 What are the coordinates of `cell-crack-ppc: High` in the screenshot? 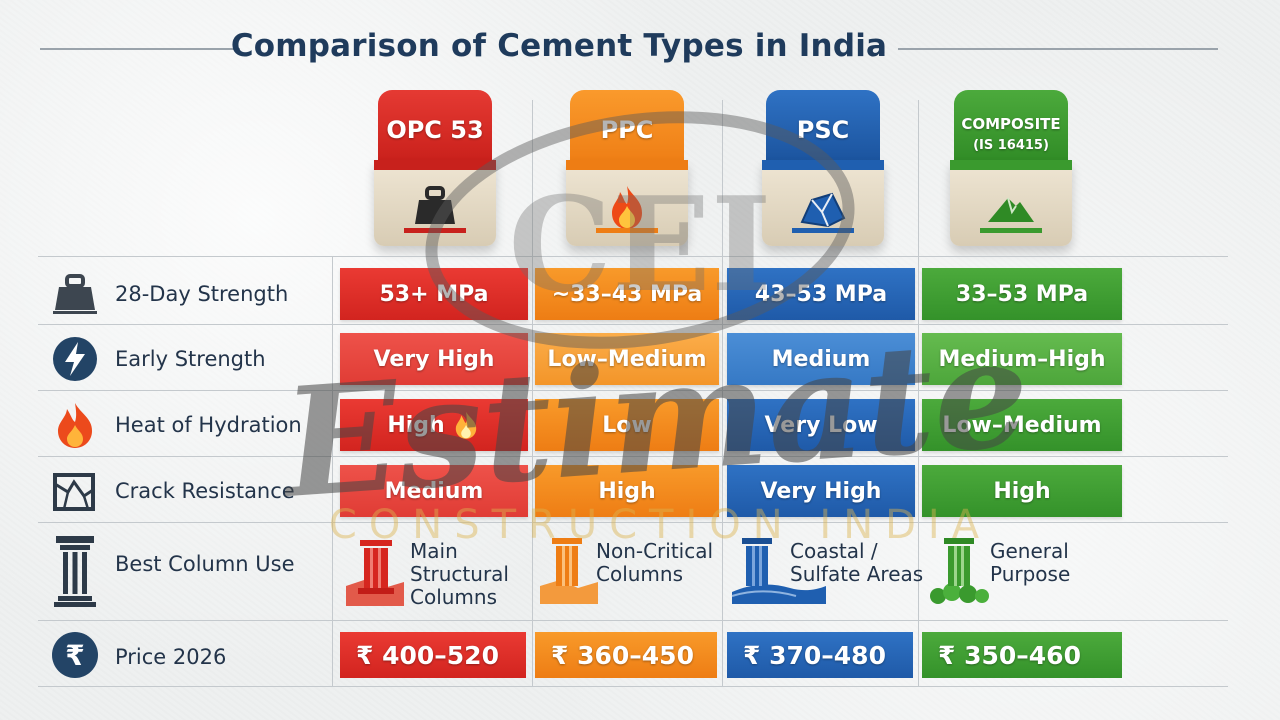 It's located at (627, 491).